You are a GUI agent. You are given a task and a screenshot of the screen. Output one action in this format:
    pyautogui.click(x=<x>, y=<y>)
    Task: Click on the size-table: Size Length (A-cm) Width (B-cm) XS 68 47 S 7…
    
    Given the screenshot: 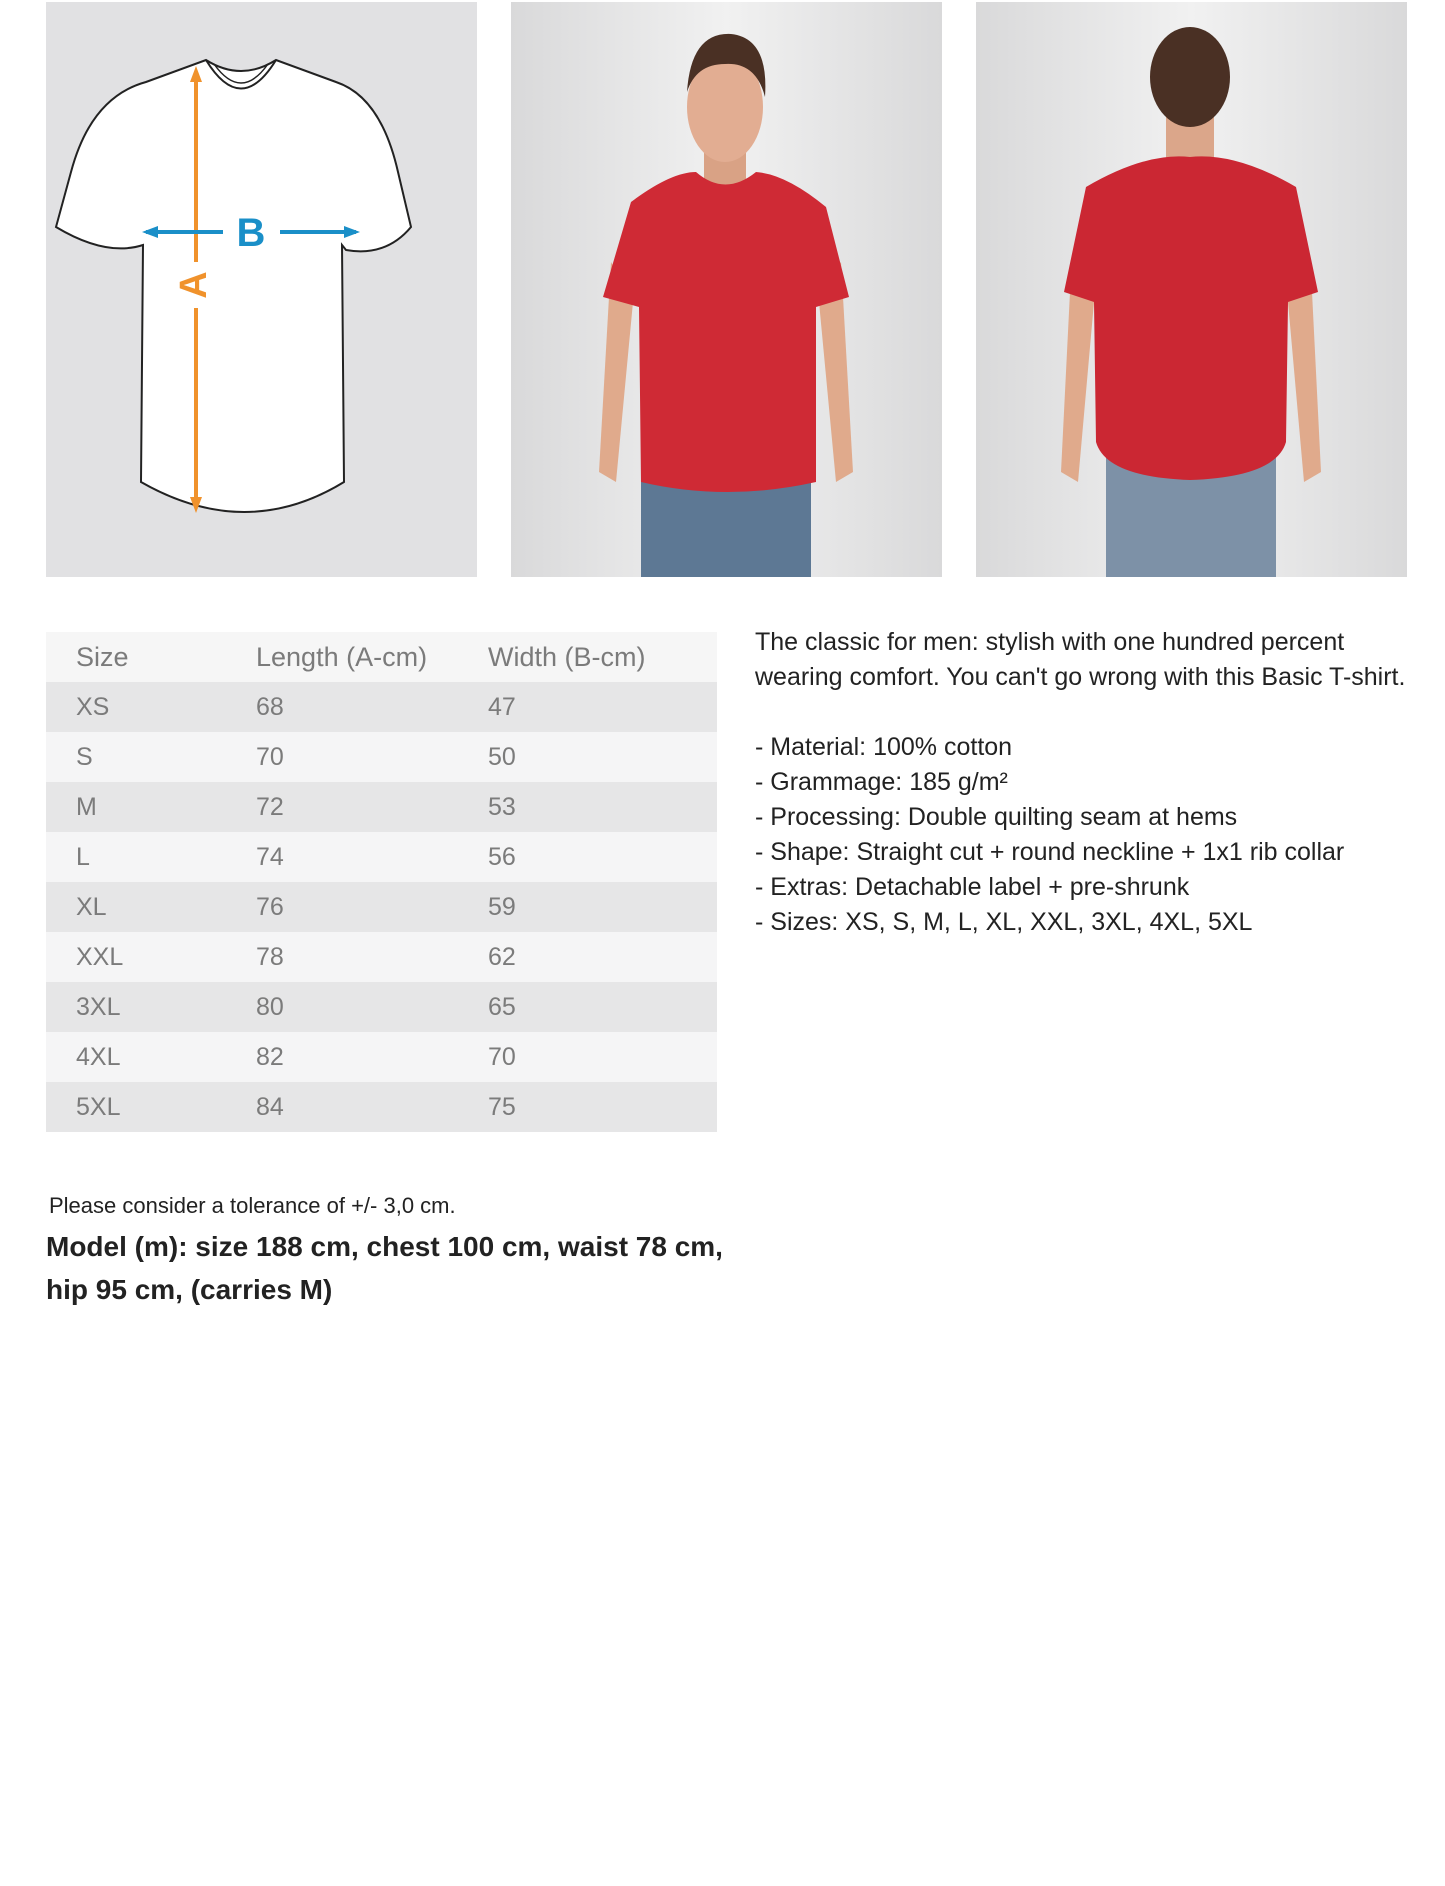 What is the action you would take?
    pyautogui.click(x=381, y=882)
    